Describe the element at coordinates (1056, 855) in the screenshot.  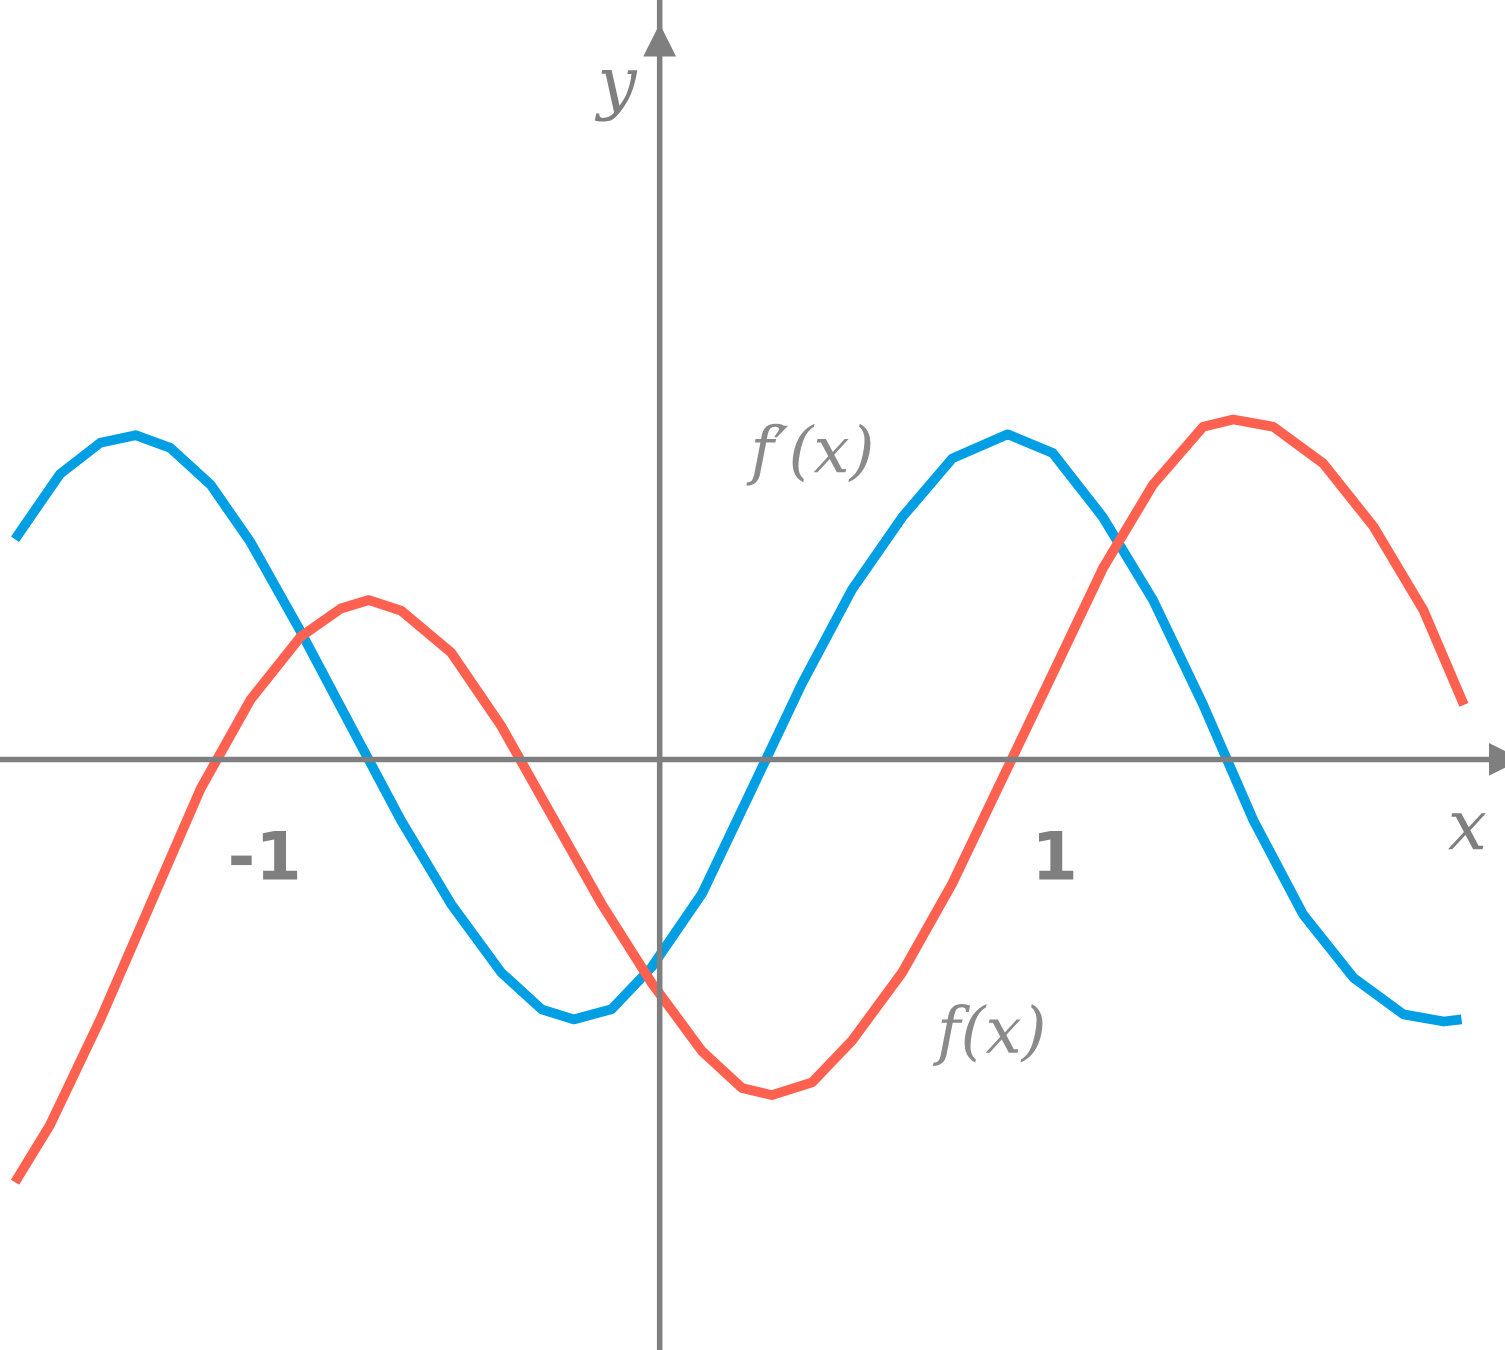
I see `x-tick-label: 1` at that location.